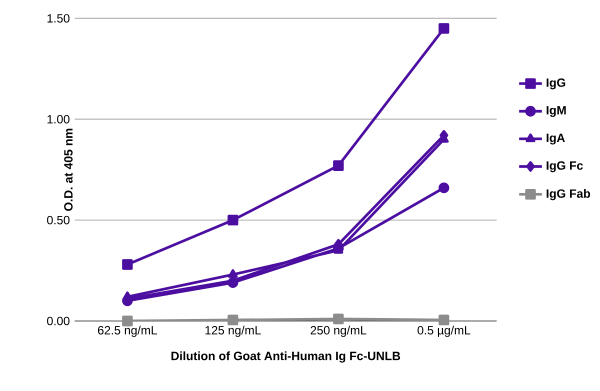 This screenshot has height=391, width=600. What do you see at coordinates (58, 220) in the screenshot?
I see `y-tick-label: 0.50` at bounding box center [58, 220].